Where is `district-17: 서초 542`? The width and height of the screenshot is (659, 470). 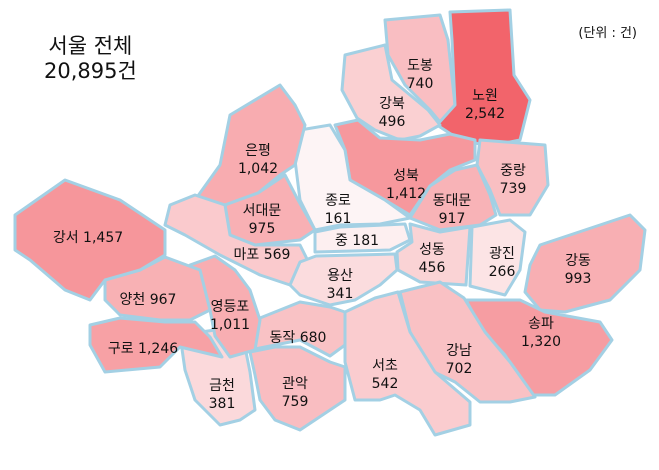
district-17: 서초 542 is located at coordinates (407, 363).